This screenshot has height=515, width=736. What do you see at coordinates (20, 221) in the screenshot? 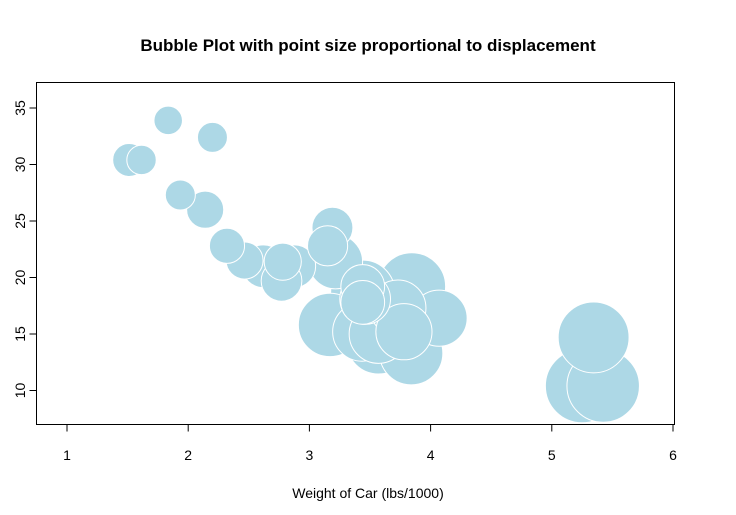
I see `y-tick-label: 25` at bounding box center [20, 221].